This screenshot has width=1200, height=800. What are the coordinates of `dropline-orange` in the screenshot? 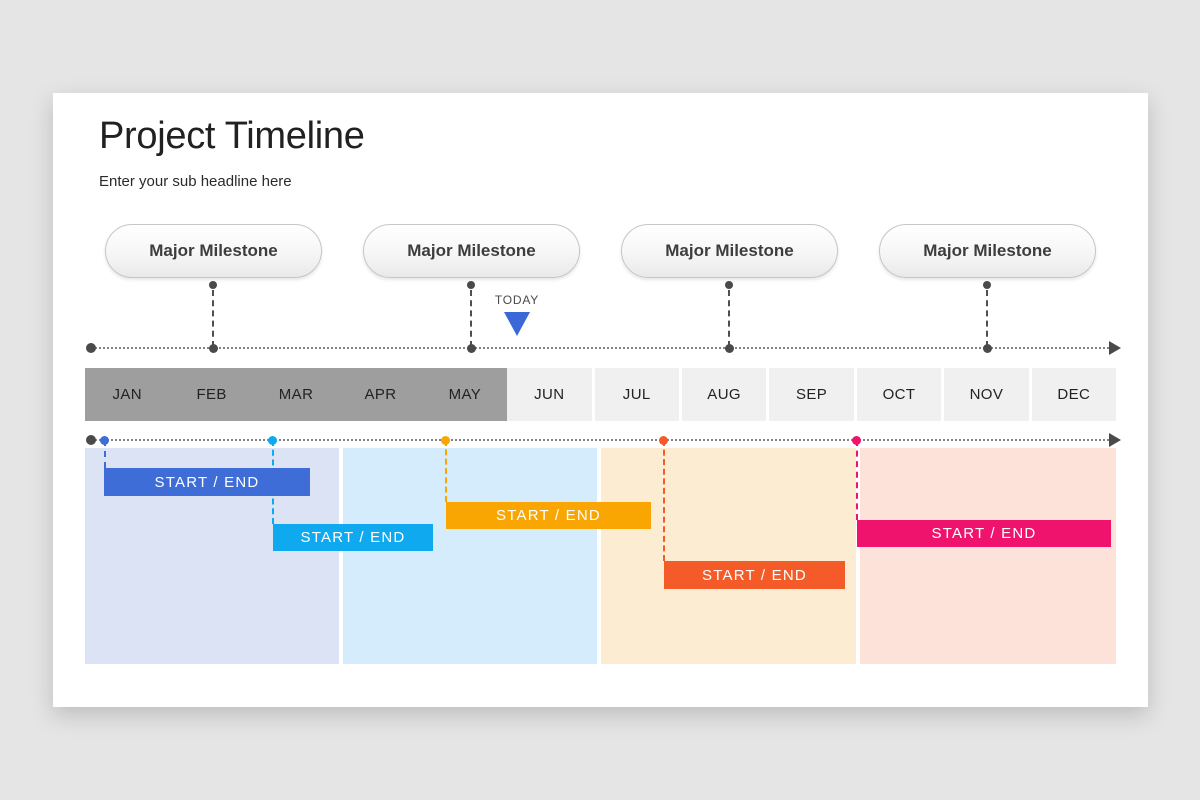 It's located at (664, 500).